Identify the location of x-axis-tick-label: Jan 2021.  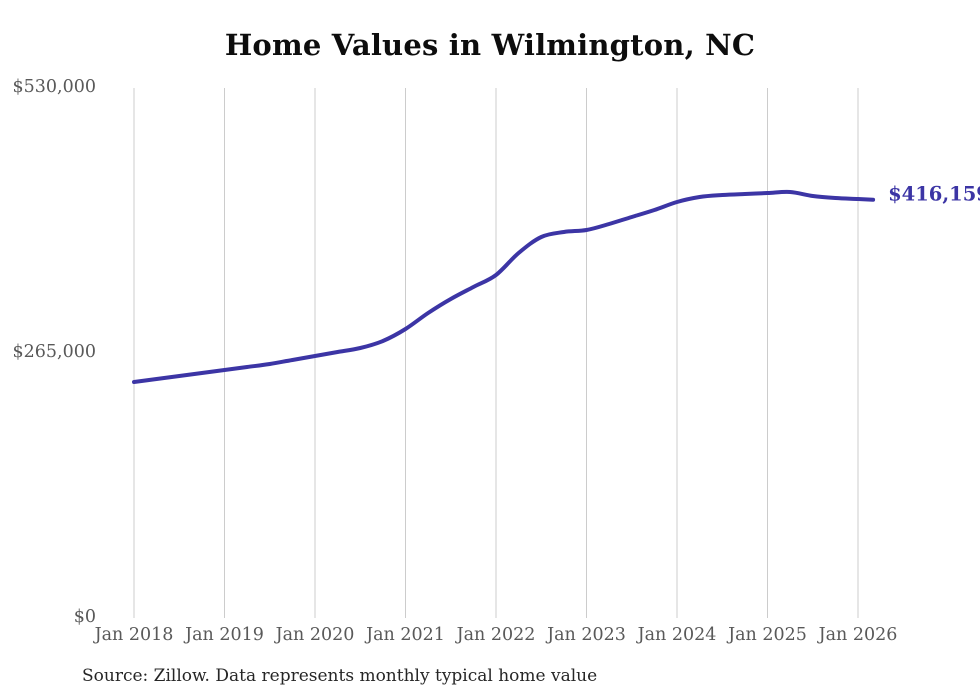
(404, 635).